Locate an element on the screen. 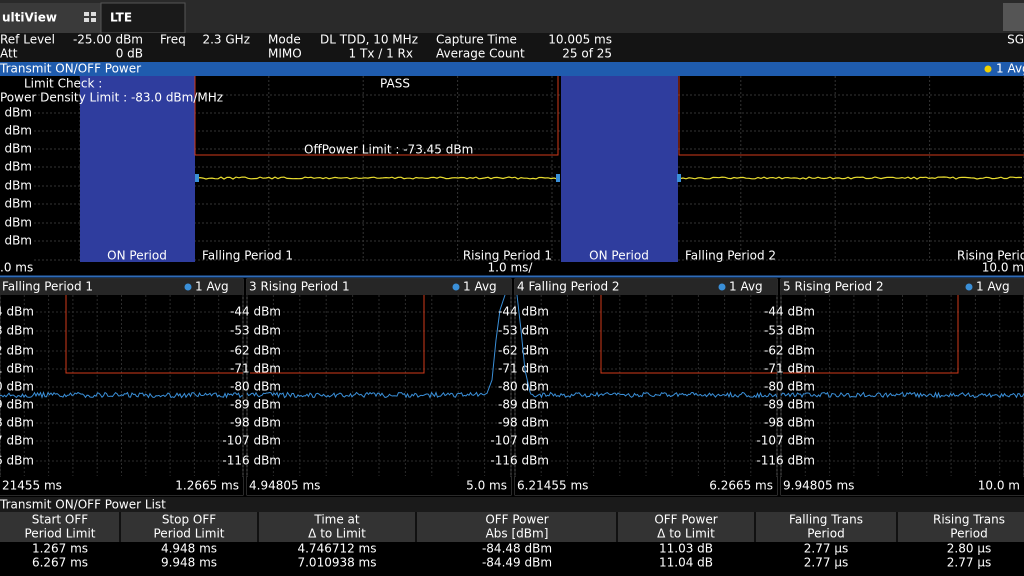 The height and width of the screenshot is (576, 1024). corner-label: SG is located at coordinates (1015, 40).